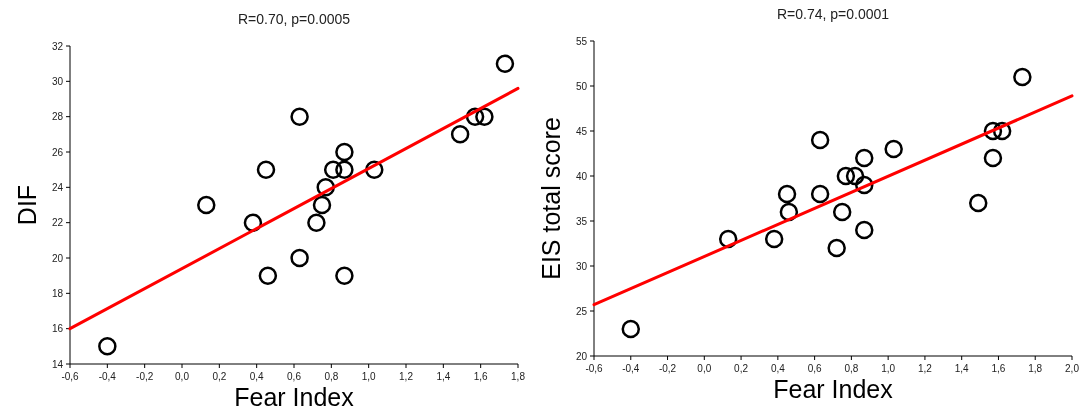 The image size is (1090, 420). I want to click on y-axis-title: DIF, so click(27, 205).